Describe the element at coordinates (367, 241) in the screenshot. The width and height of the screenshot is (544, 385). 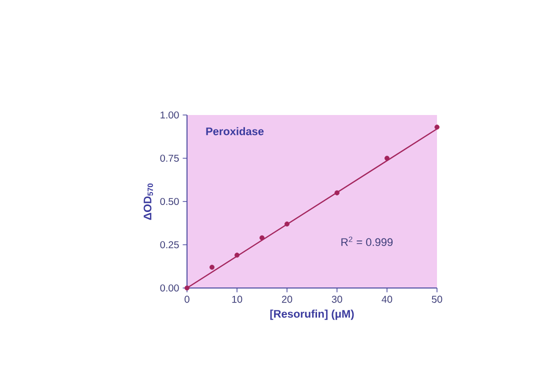
I see `annotation: R$^{2}$ = 0.999` at that location.